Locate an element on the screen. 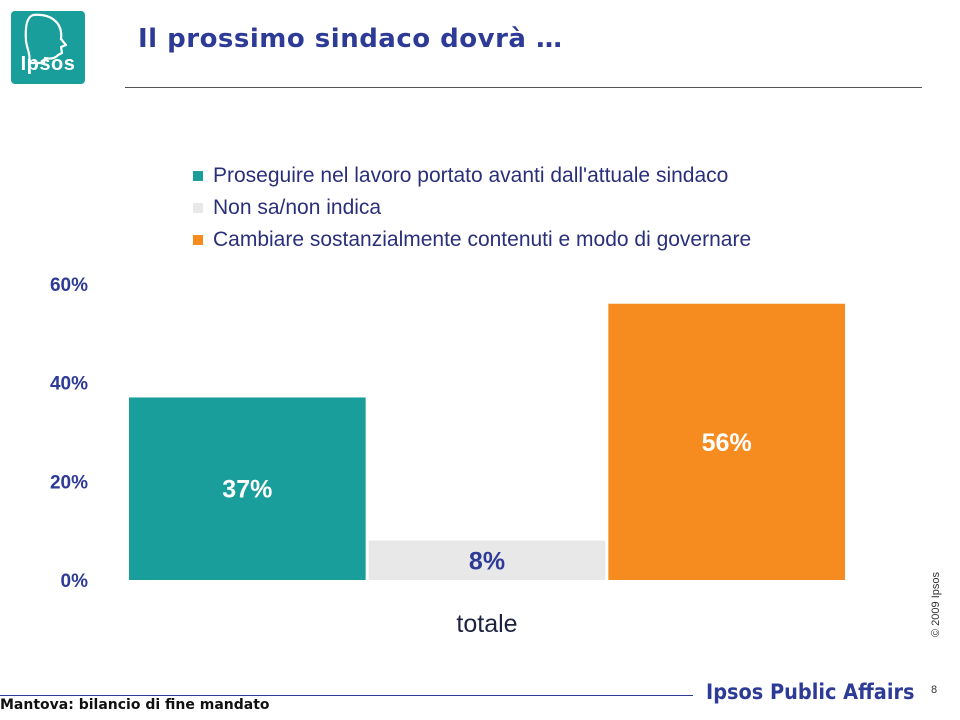 The width and height of the screenshot is (960, 720). y-tick-label: 40% is located at coordinates (69, 384).